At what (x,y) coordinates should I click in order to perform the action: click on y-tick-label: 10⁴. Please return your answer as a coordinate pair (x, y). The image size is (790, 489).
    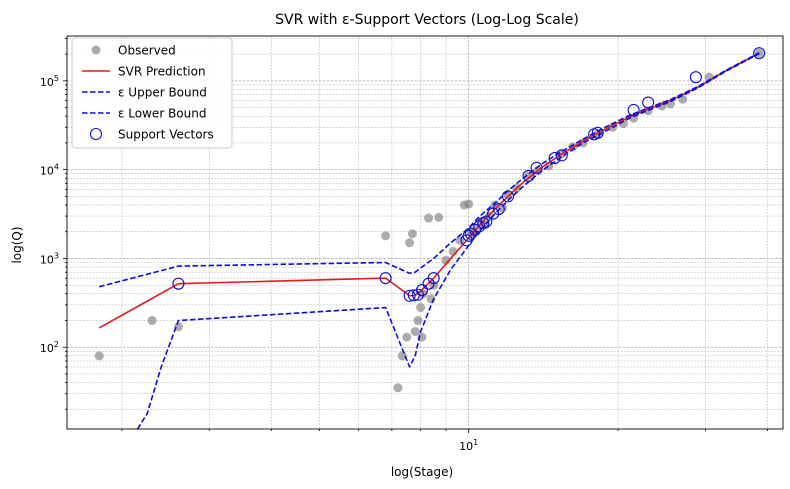
    Looking at the image, I should click on (49, 170).